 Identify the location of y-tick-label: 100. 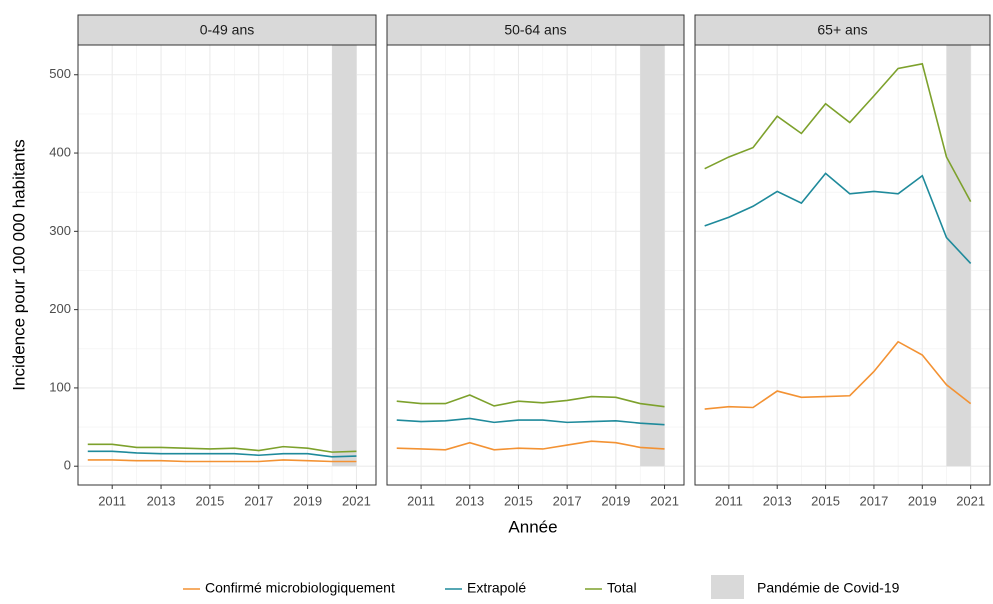
(60, 386).